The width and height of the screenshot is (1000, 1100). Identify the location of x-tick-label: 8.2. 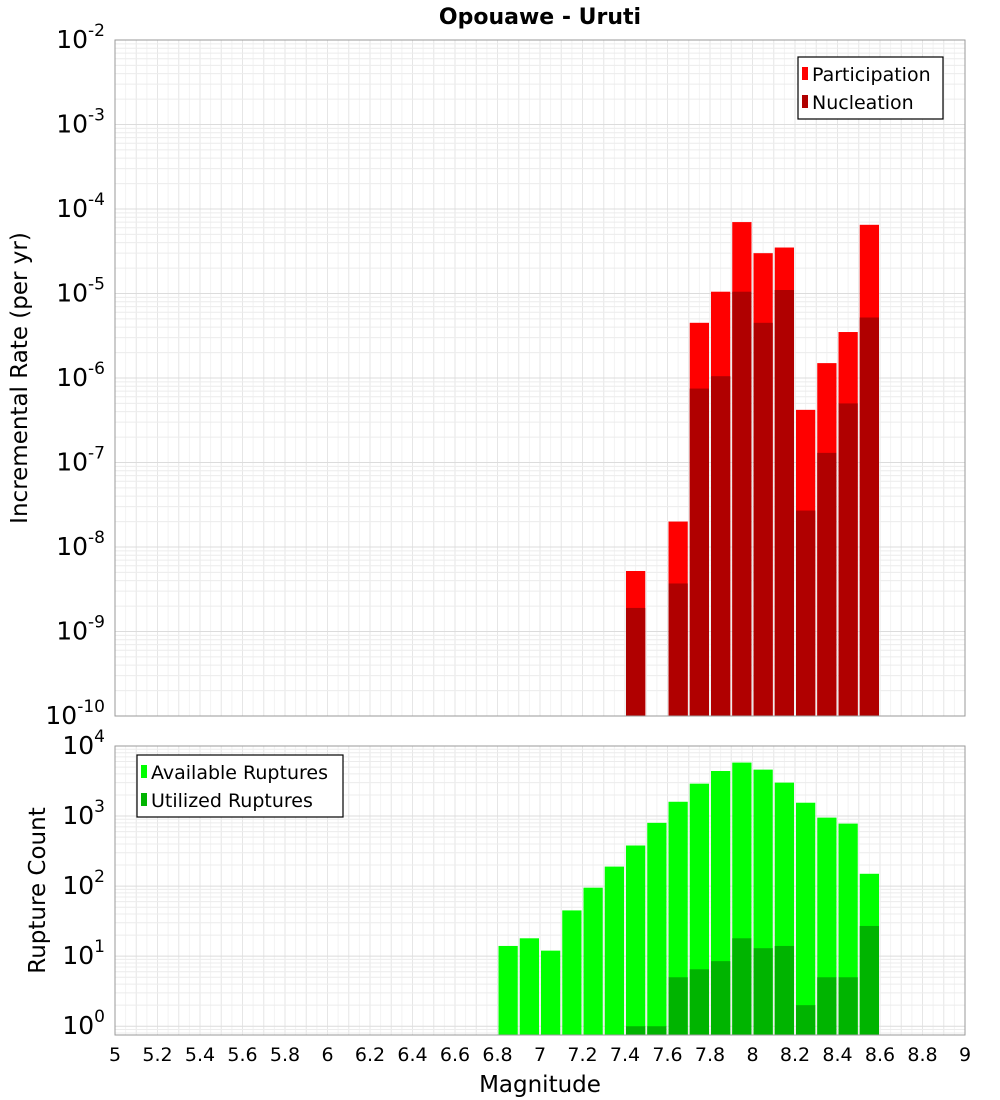
(795, 1055).